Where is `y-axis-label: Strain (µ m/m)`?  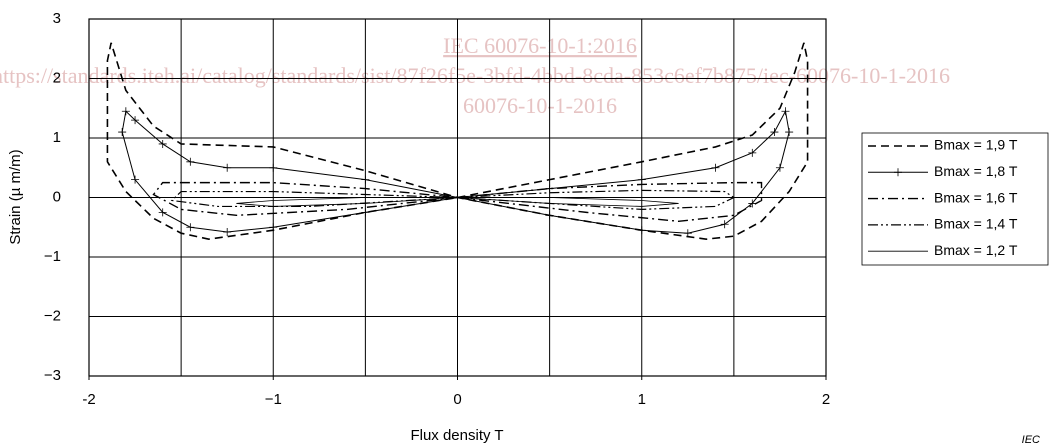
y-axis-label: Strain (µ m/m) is located at coordinates (15, 196).